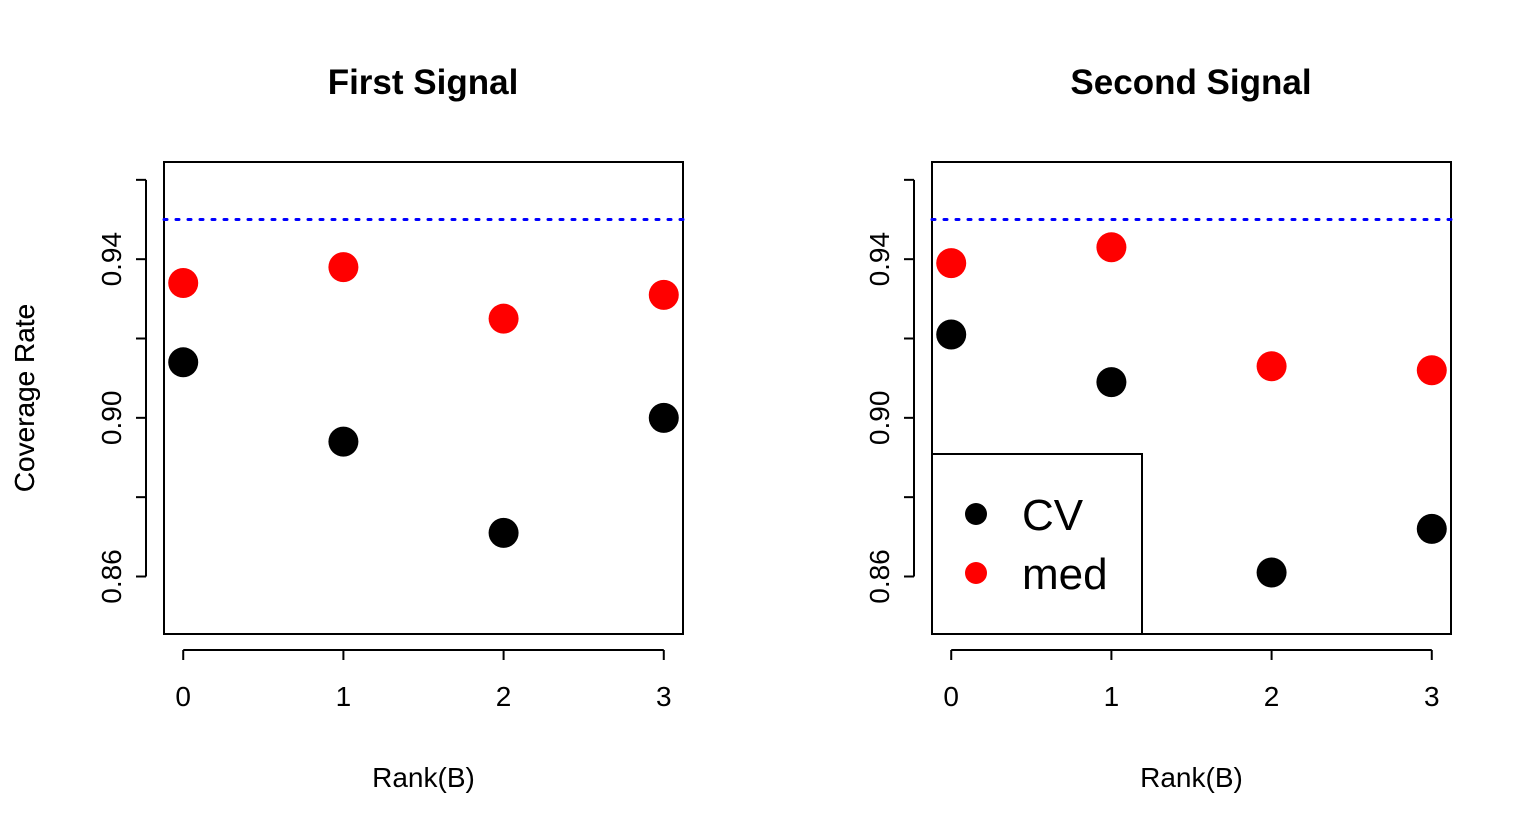  I want to click on legend: CV med, so click(1037, 544).